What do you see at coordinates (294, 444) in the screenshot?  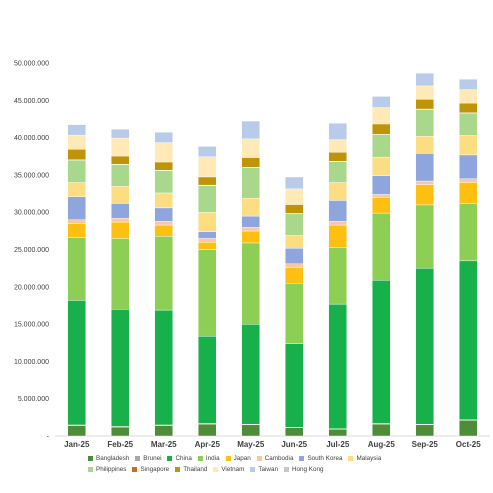 I see `x-tick-label: Jun-25` at bounding box center [294, 444].